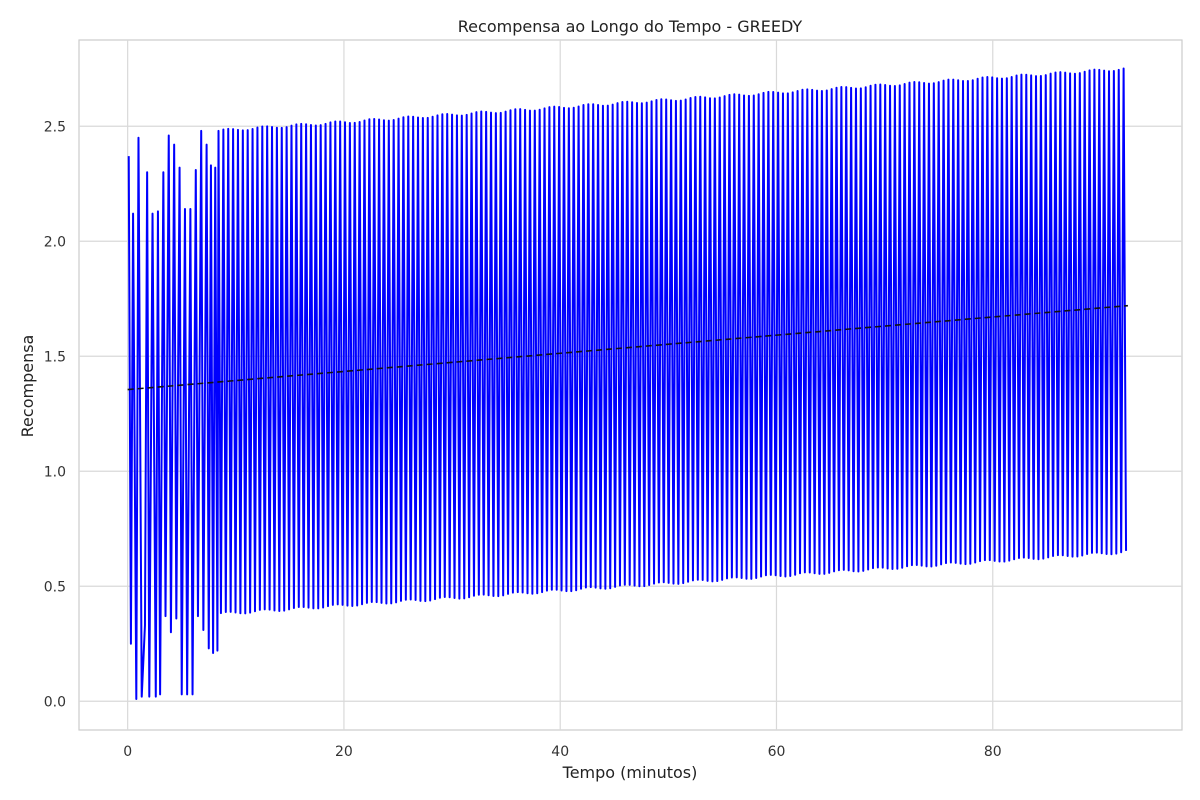  I want to click on x-tick-label: 60, so click(777, 752).